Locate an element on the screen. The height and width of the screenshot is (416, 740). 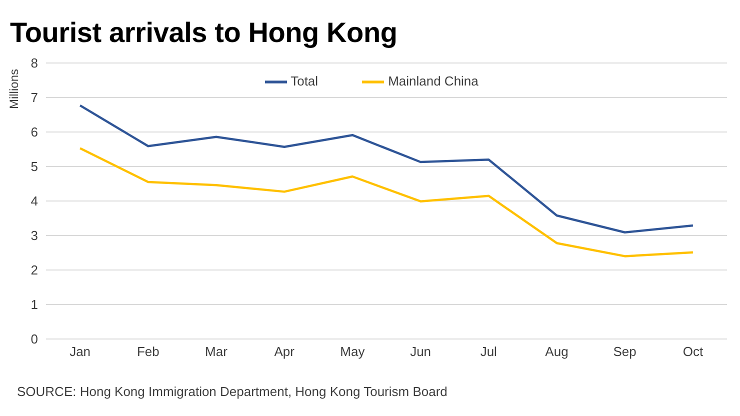
y-tick-label: 0 is located at coordinates (34, 339).